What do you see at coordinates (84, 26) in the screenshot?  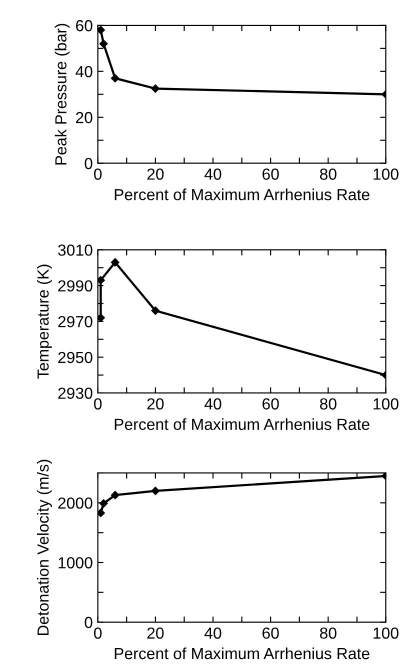 I see `y-tick-label: 60` at bounding box center [84, 26].